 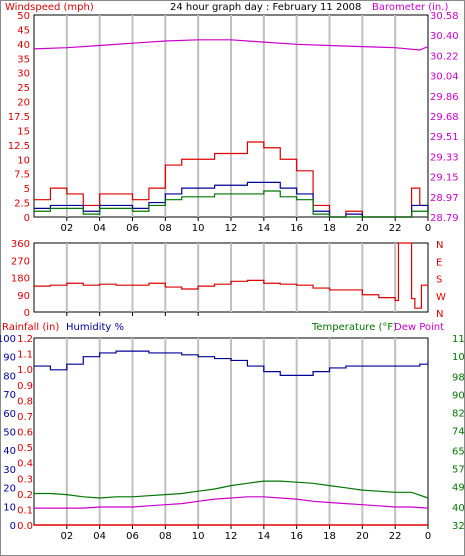 I want to click on temperature-tick-label: 82, so click(x=458, y=413).